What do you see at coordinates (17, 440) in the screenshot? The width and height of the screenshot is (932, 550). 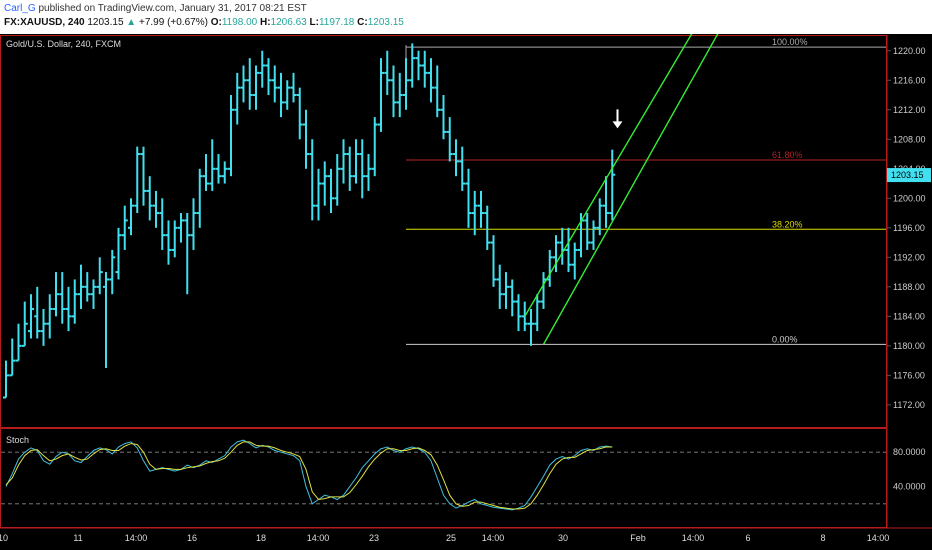 I see `stoch-title: Stoch` at bounding box center [17, 440].